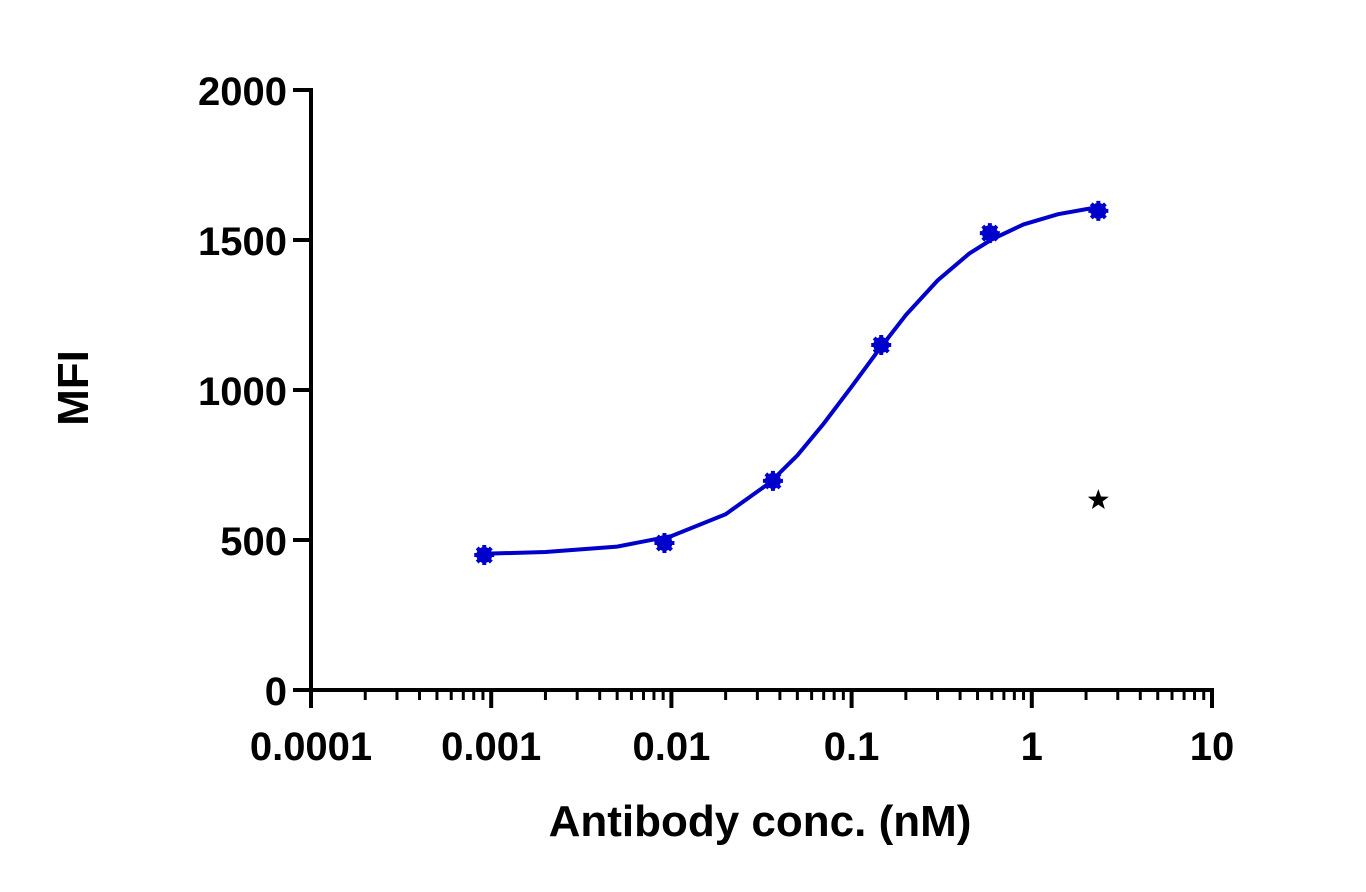  Describe the element at coordinates (242, 392) in the screenshot. I see `y-tick-label: 1000` at that location.